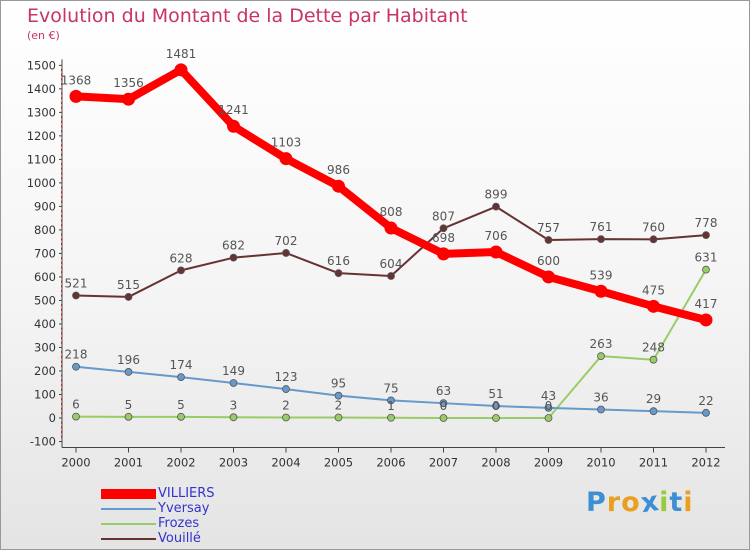 This screenshot has height=550, width=750. What do you see at coordinates (338, 261) in the screenshot?
I see `data-label-vouill-: 616` at bounding box center [338, 261].